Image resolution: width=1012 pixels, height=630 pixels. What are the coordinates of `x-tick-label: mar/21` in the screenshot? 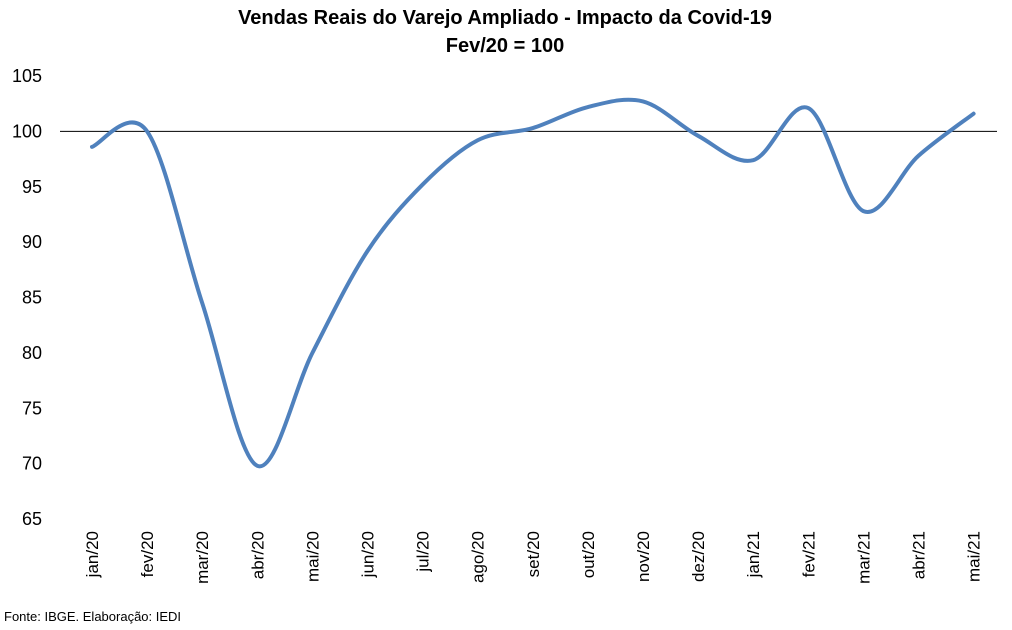 It's located at (863, 557).